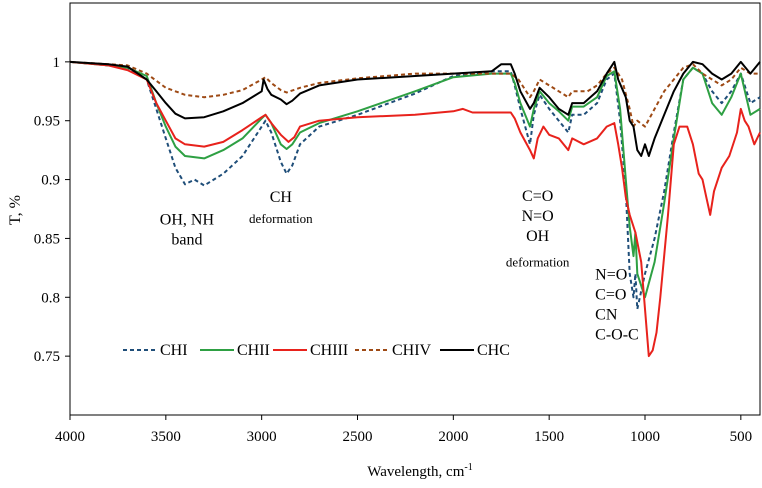 The height and width of the screenshot is (488, 762). I want to click on annotation-label: band, so click(186, 239).